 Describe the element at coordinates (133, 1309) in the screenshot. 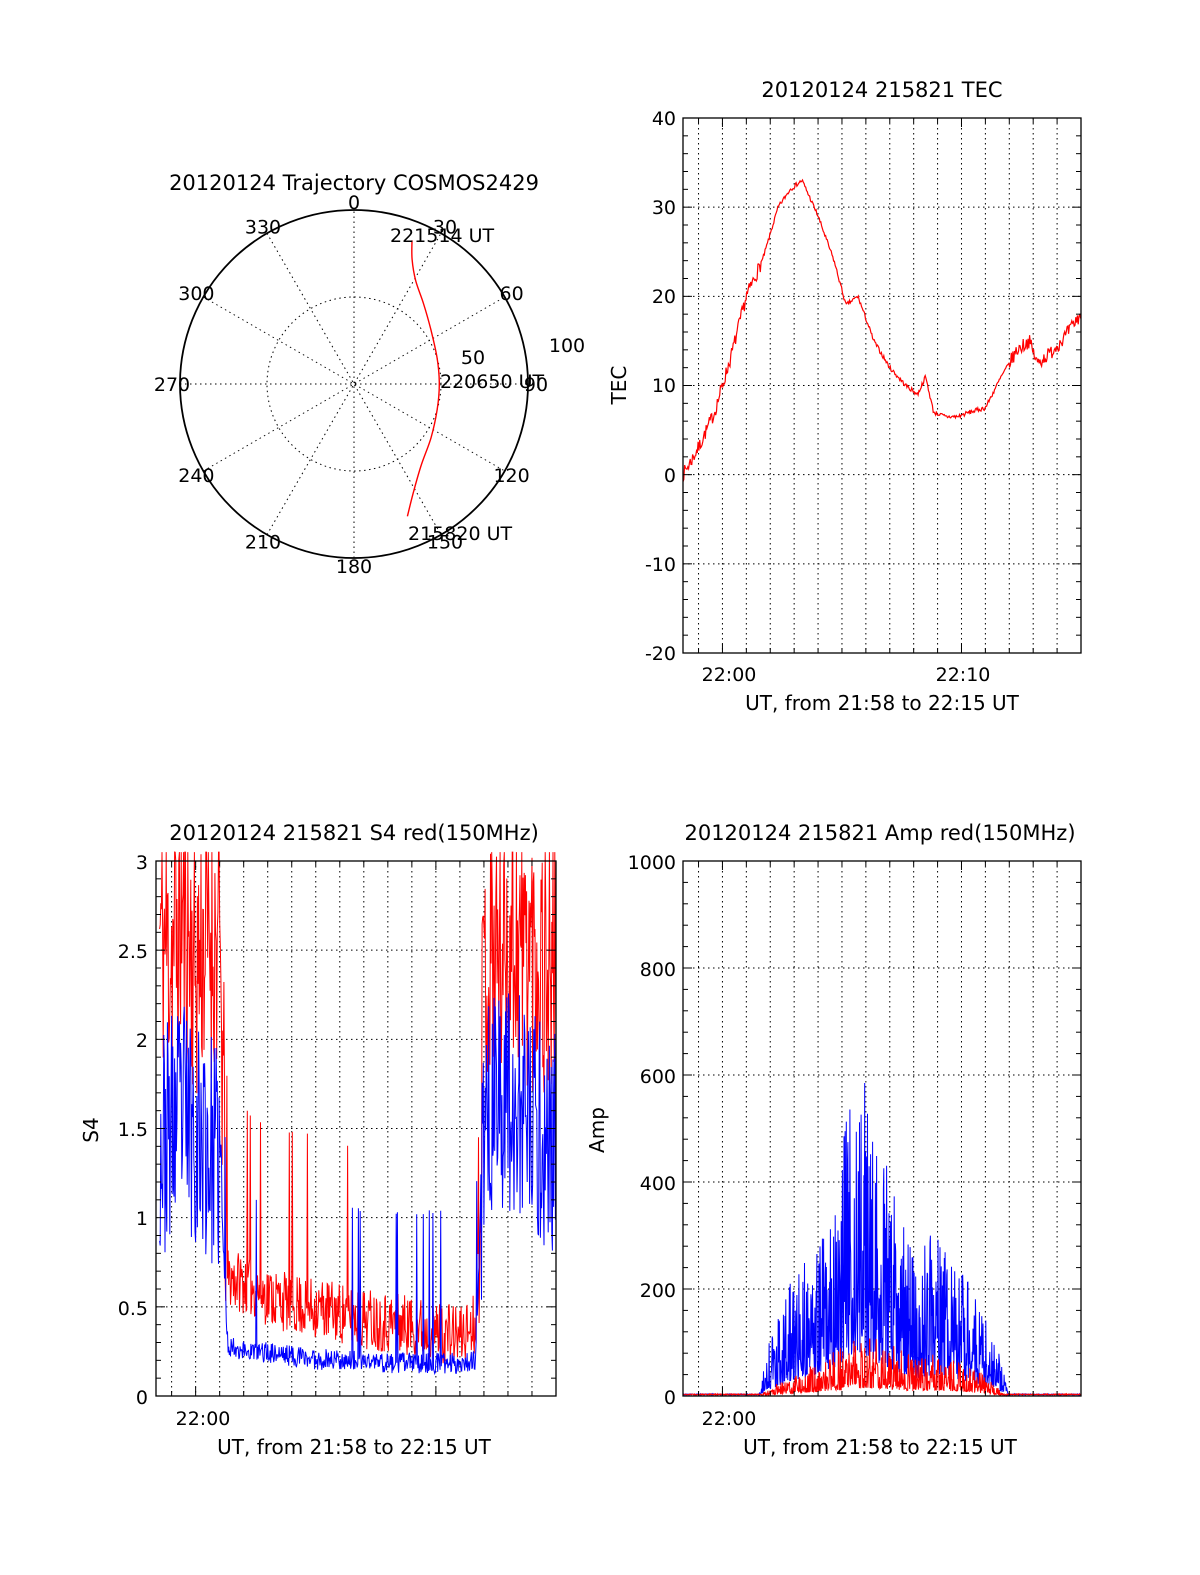

I see `s4-ytick-0.5: 0.5` at that location.